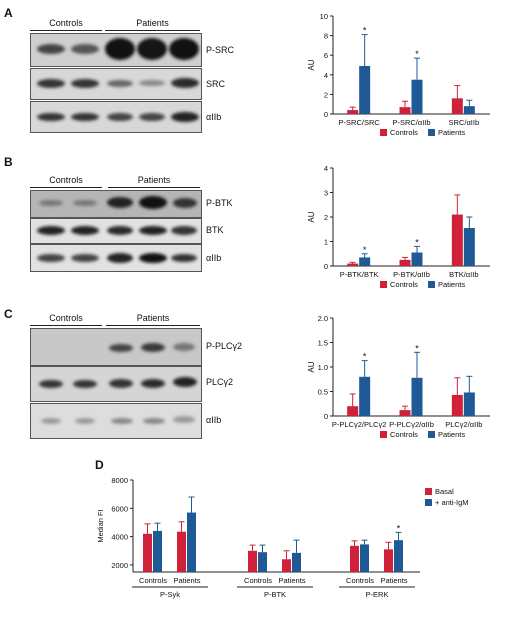 This screenshot has width=520, height=621. I want to click on blot-c-patients-line, so click(153, 325).